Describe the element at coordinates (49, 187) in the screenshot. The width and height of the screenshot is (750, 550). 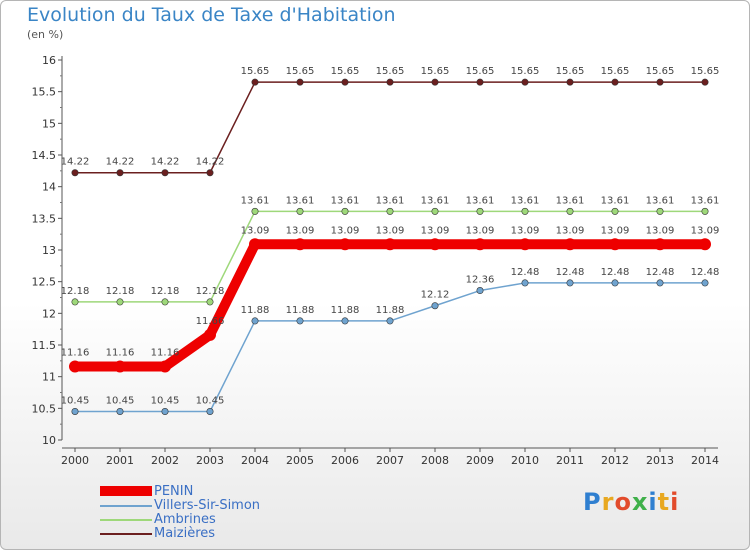
I see `y-tick-label: 14` at that location.